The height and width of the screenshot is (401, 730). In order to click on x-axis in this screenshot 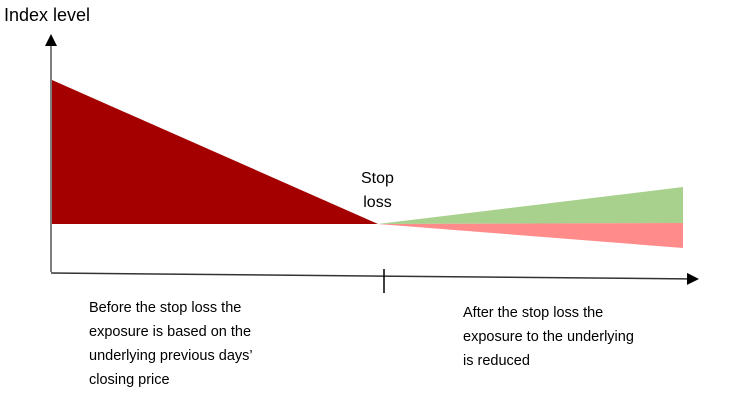, I will do `click(374, 278)`.